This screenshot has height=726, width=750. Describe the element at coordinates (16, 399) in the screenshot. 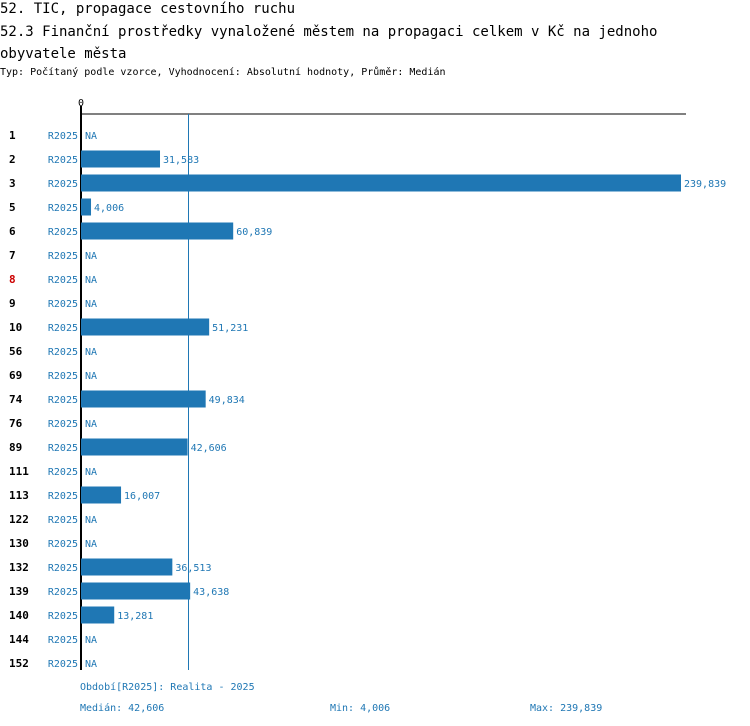

I see `category-label: 74` at that location.